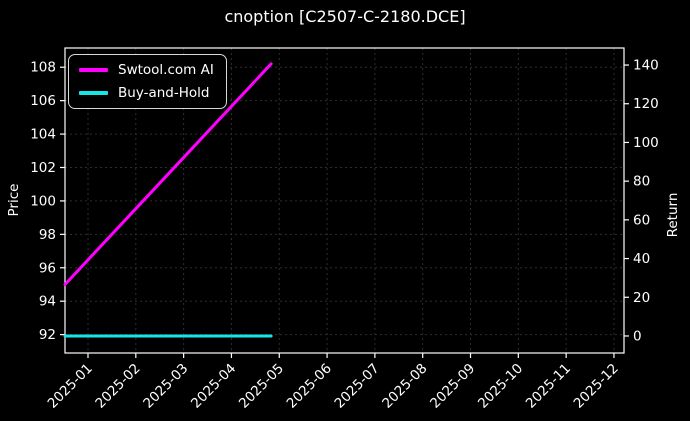  Describe the element at coordinates (43, 101) in the screenshot. I see `left-tick-label: 106` at that location.